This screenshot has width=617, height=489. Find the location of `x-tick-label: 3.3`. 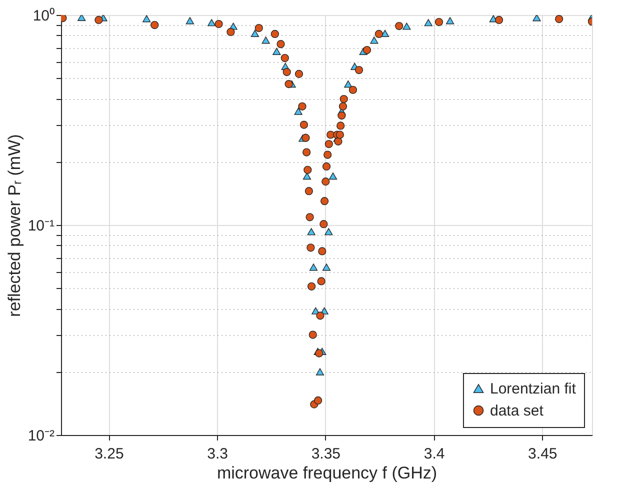

x-tick-label: 3.3 is located at coordinates (217, 454).